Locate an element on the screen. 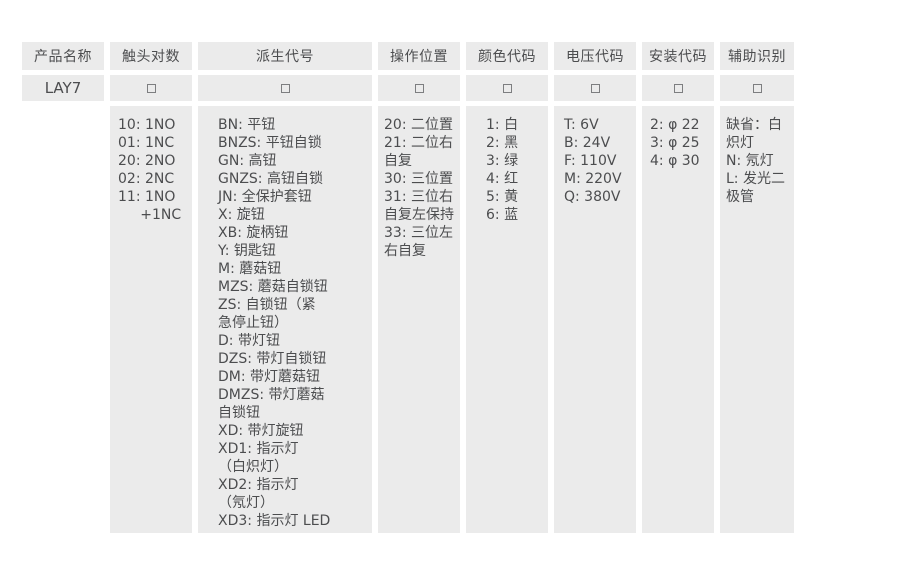 This screenshot has width=900, height=576. empty-cell is located at coordinates (63, 319).